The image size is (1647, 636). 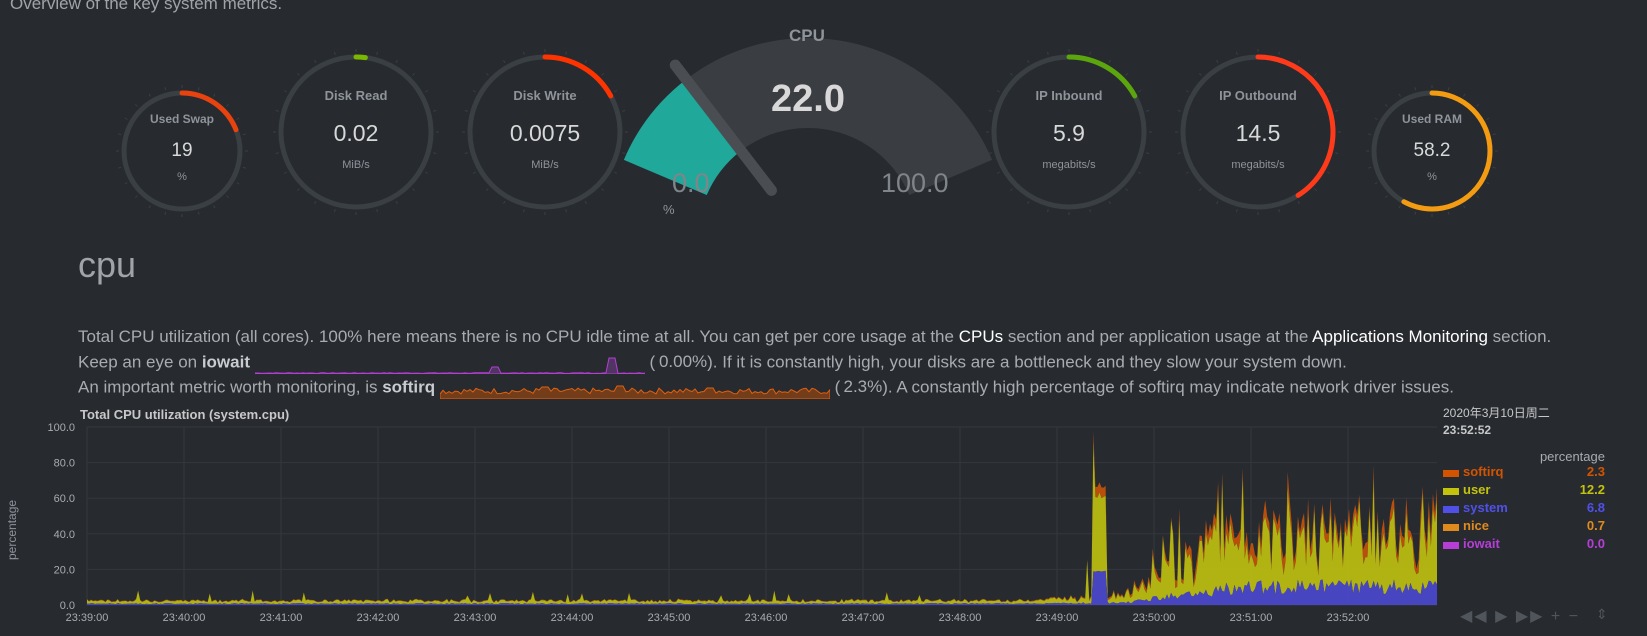 I want to click on gauge-ip-outbound: IP Outbound 14.5 megabits/s, so click(x=1258, y=132).